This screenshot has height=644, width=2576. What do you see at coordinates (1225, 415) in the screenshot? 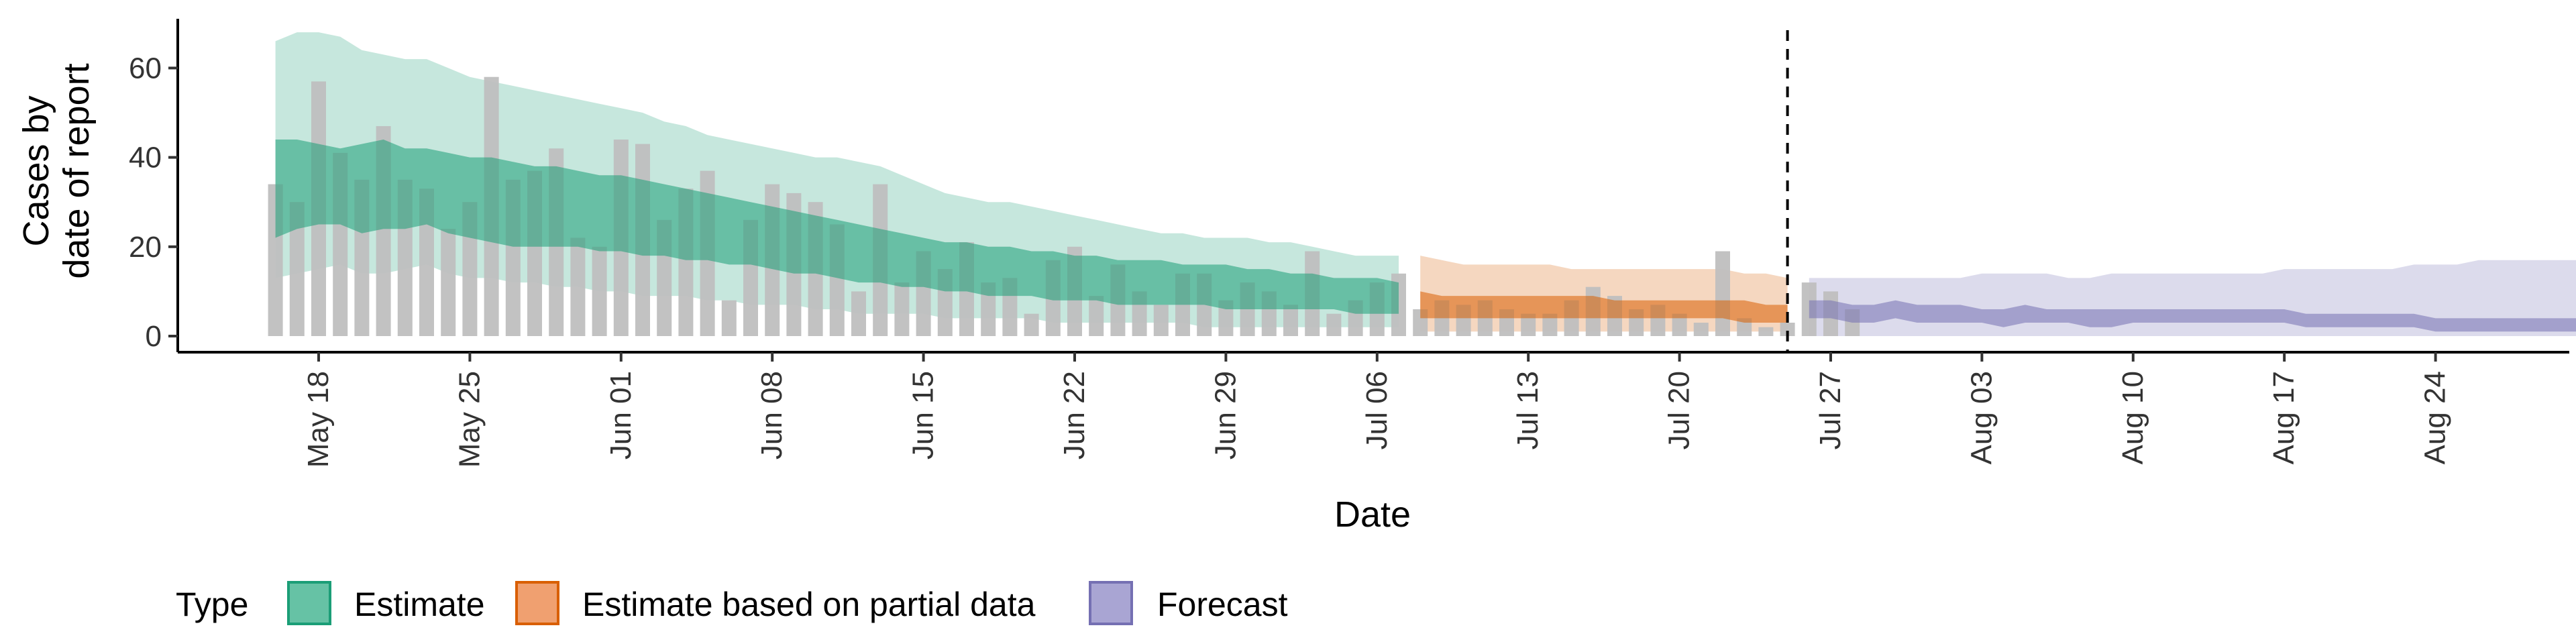
I see `x-tick-label: Jun 29` at bounding box center [1225, 415].